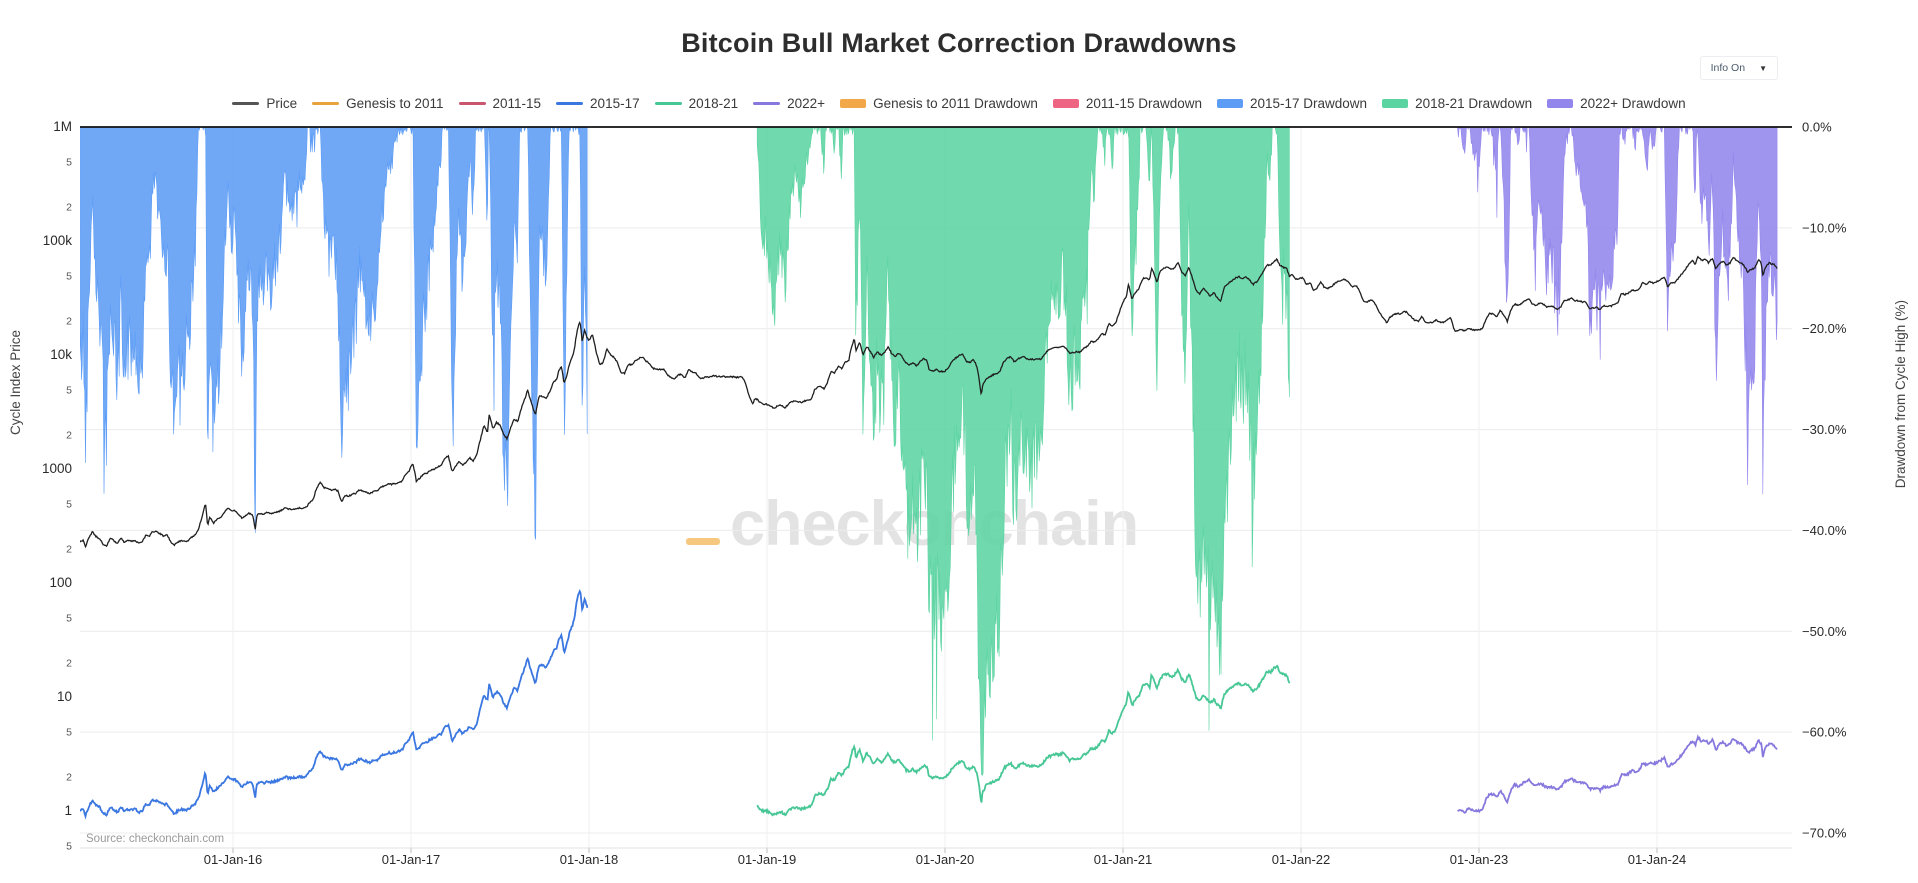  I want to click on legend-item-genesis-to-2011: Genesis to 2011, so click(378, 103).